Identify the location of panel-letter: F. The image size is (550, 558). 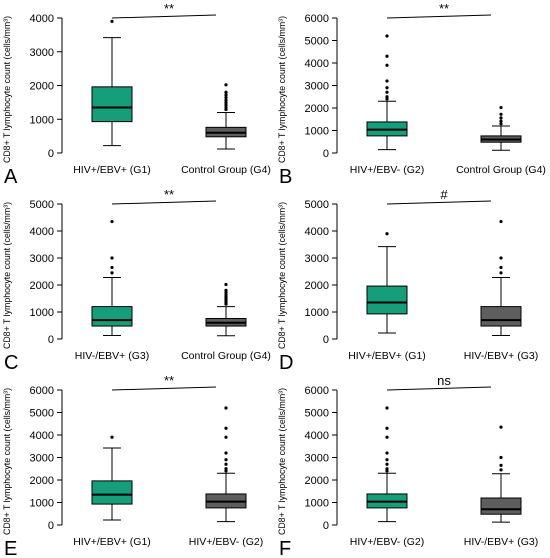
(285, 548).